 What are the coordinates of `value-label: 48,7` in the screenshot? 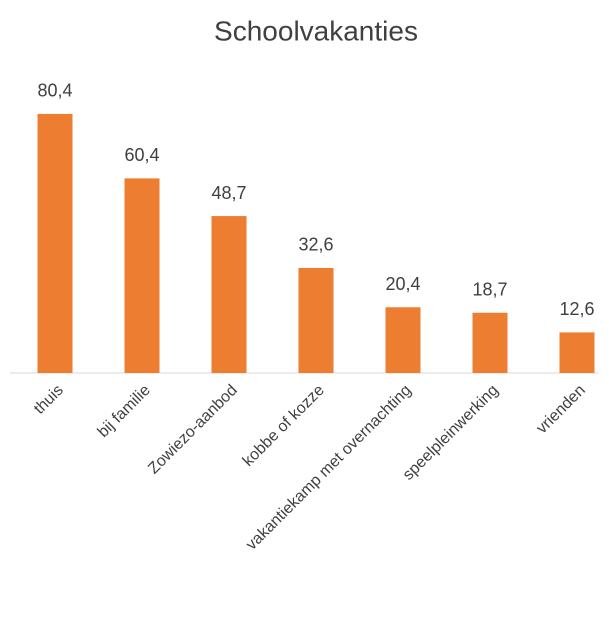 It's located at (228, 193).